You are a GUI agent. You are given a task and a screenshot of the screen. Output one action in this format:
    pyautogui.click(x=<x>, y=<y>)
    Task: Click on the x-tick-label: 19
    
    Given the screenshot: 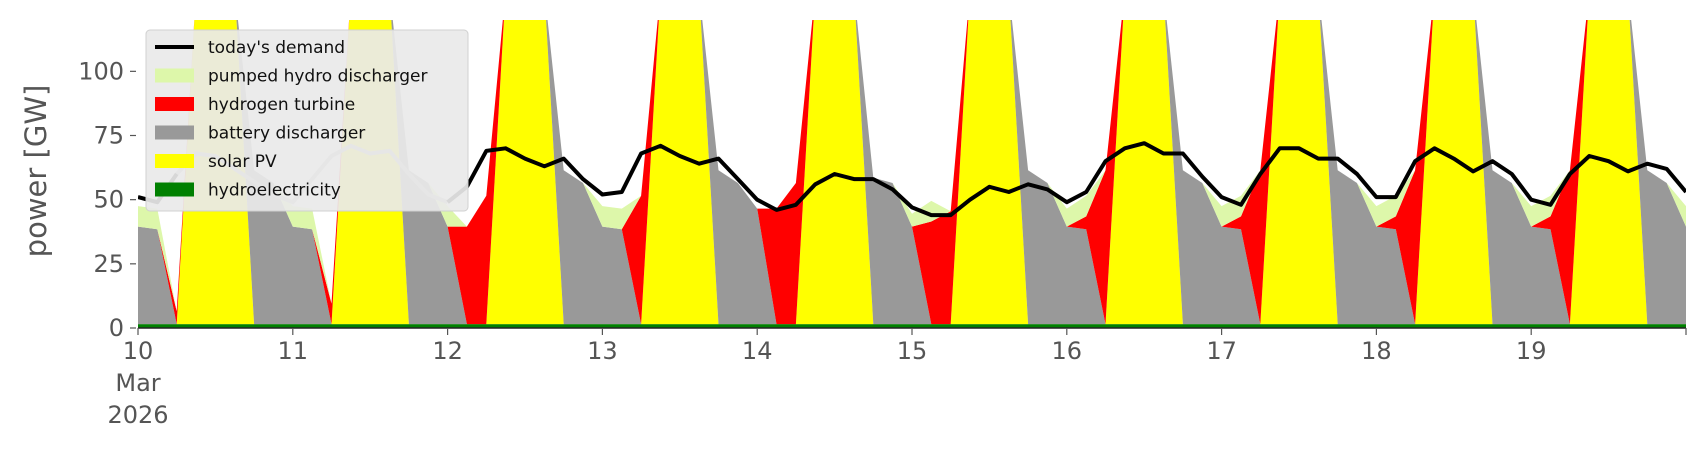 What is the action you would take?
    pyautogui.click(x=1531, y=351)
    